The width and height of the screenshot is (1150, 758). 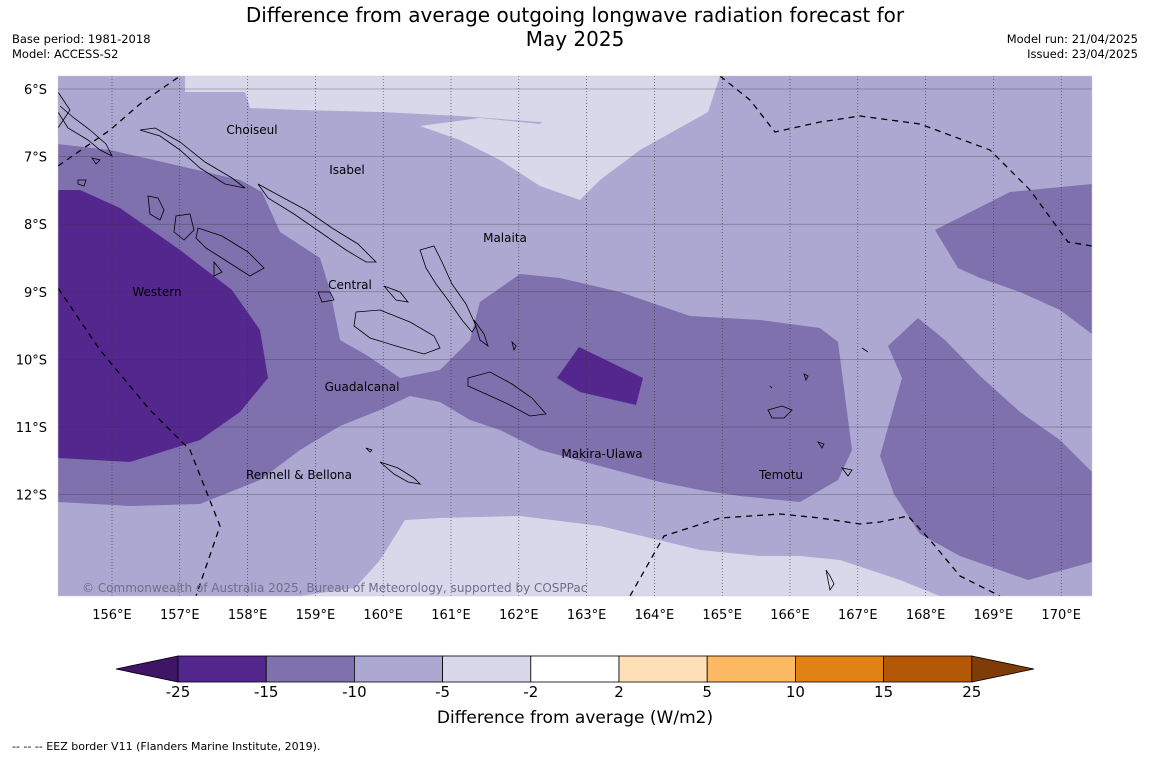 I want to click on santa-cruz-islands, so click(x=810, y=425).